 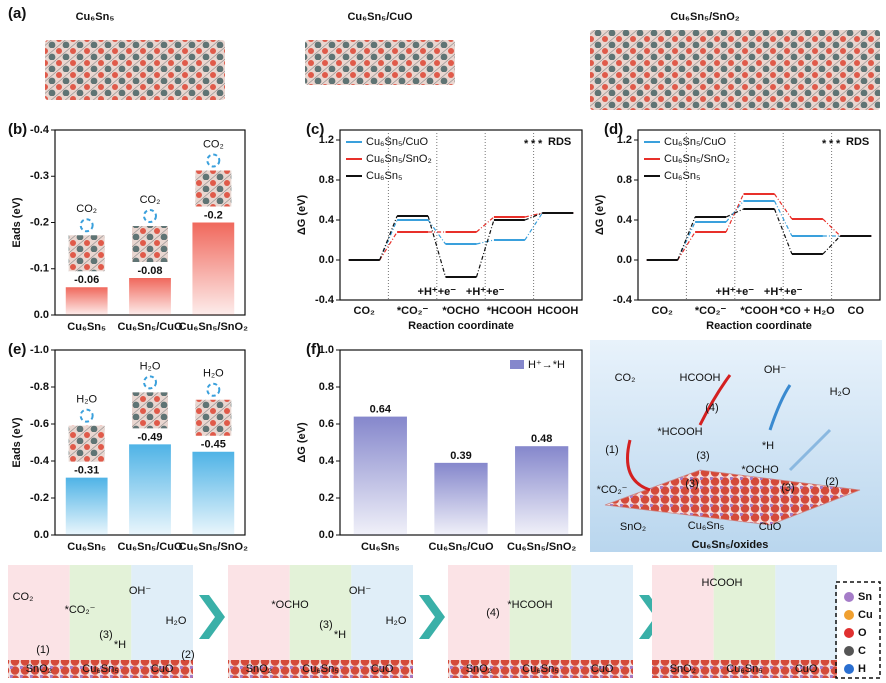 I want to click on value-label: -0.08, so click(x=149, y=271).